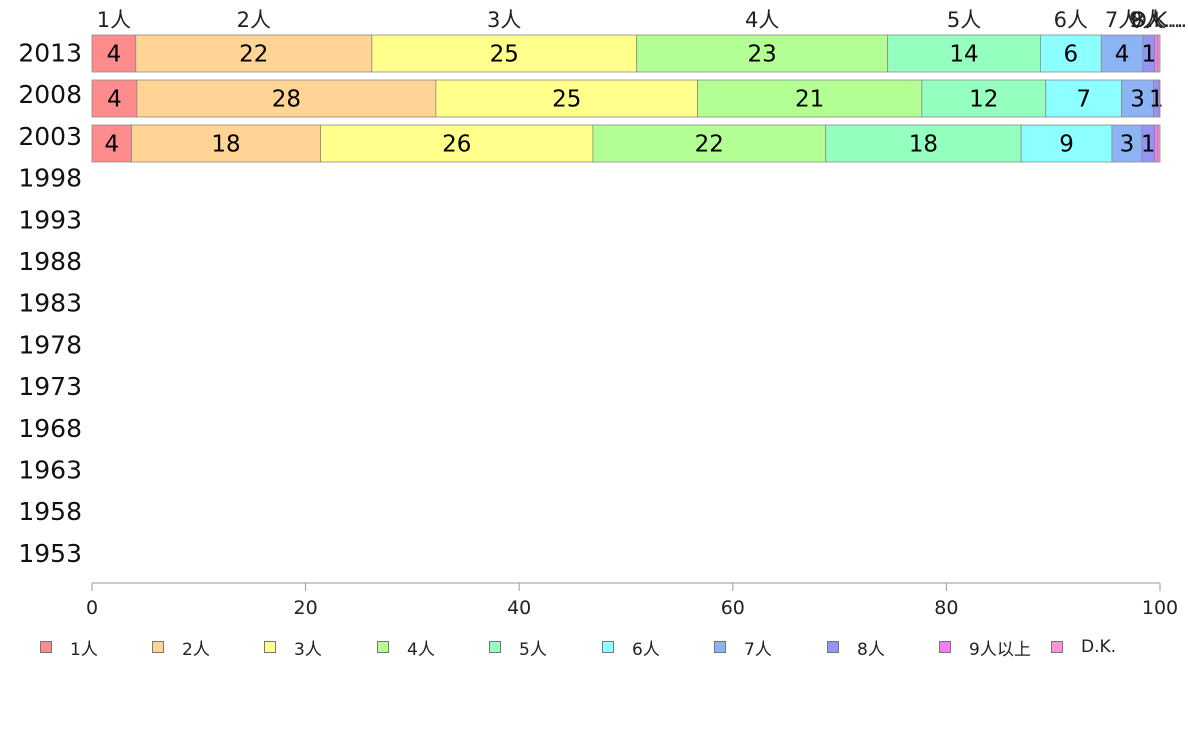 The width and height of the screenshot is (1188, 736). Describe the element at coordinates (646, 649) in the screenshot. I see `legend-label: 6人` at that location.